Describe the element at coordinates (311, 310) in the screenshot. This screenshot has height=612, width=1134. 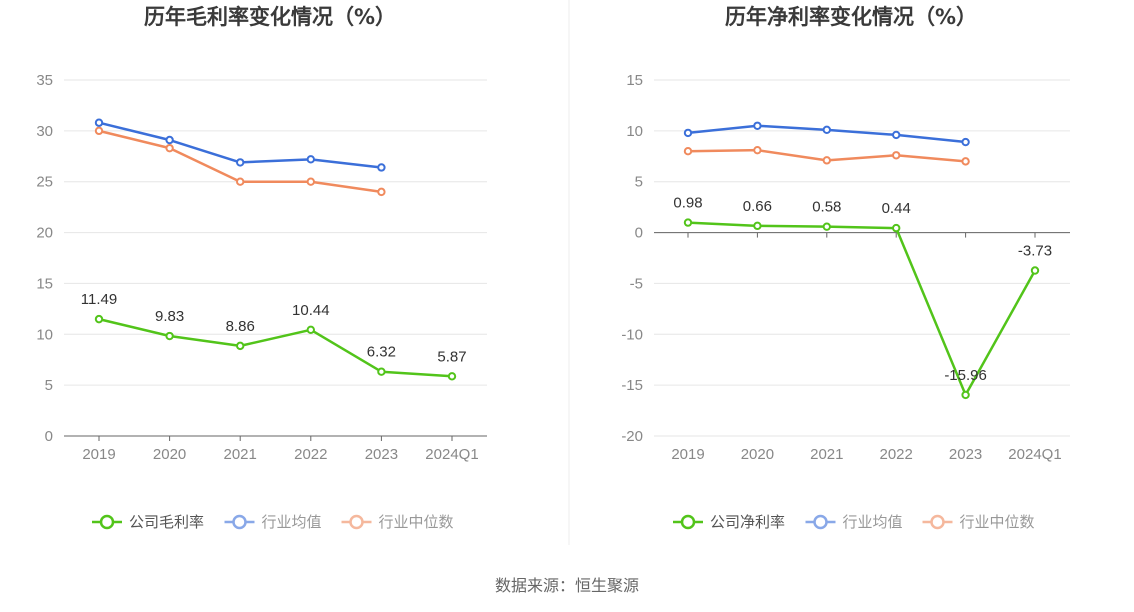
I see `gm-data-label: 10.44` at that location.